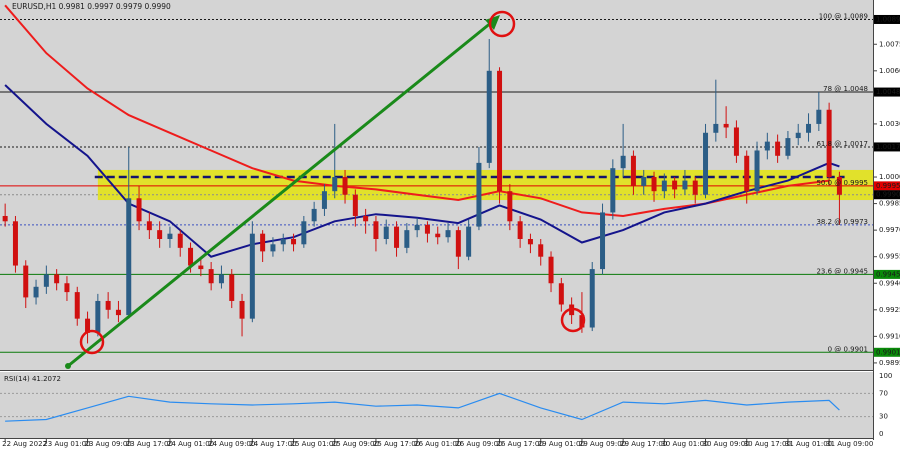  I want to click on rsi-line, so click(422, 407).